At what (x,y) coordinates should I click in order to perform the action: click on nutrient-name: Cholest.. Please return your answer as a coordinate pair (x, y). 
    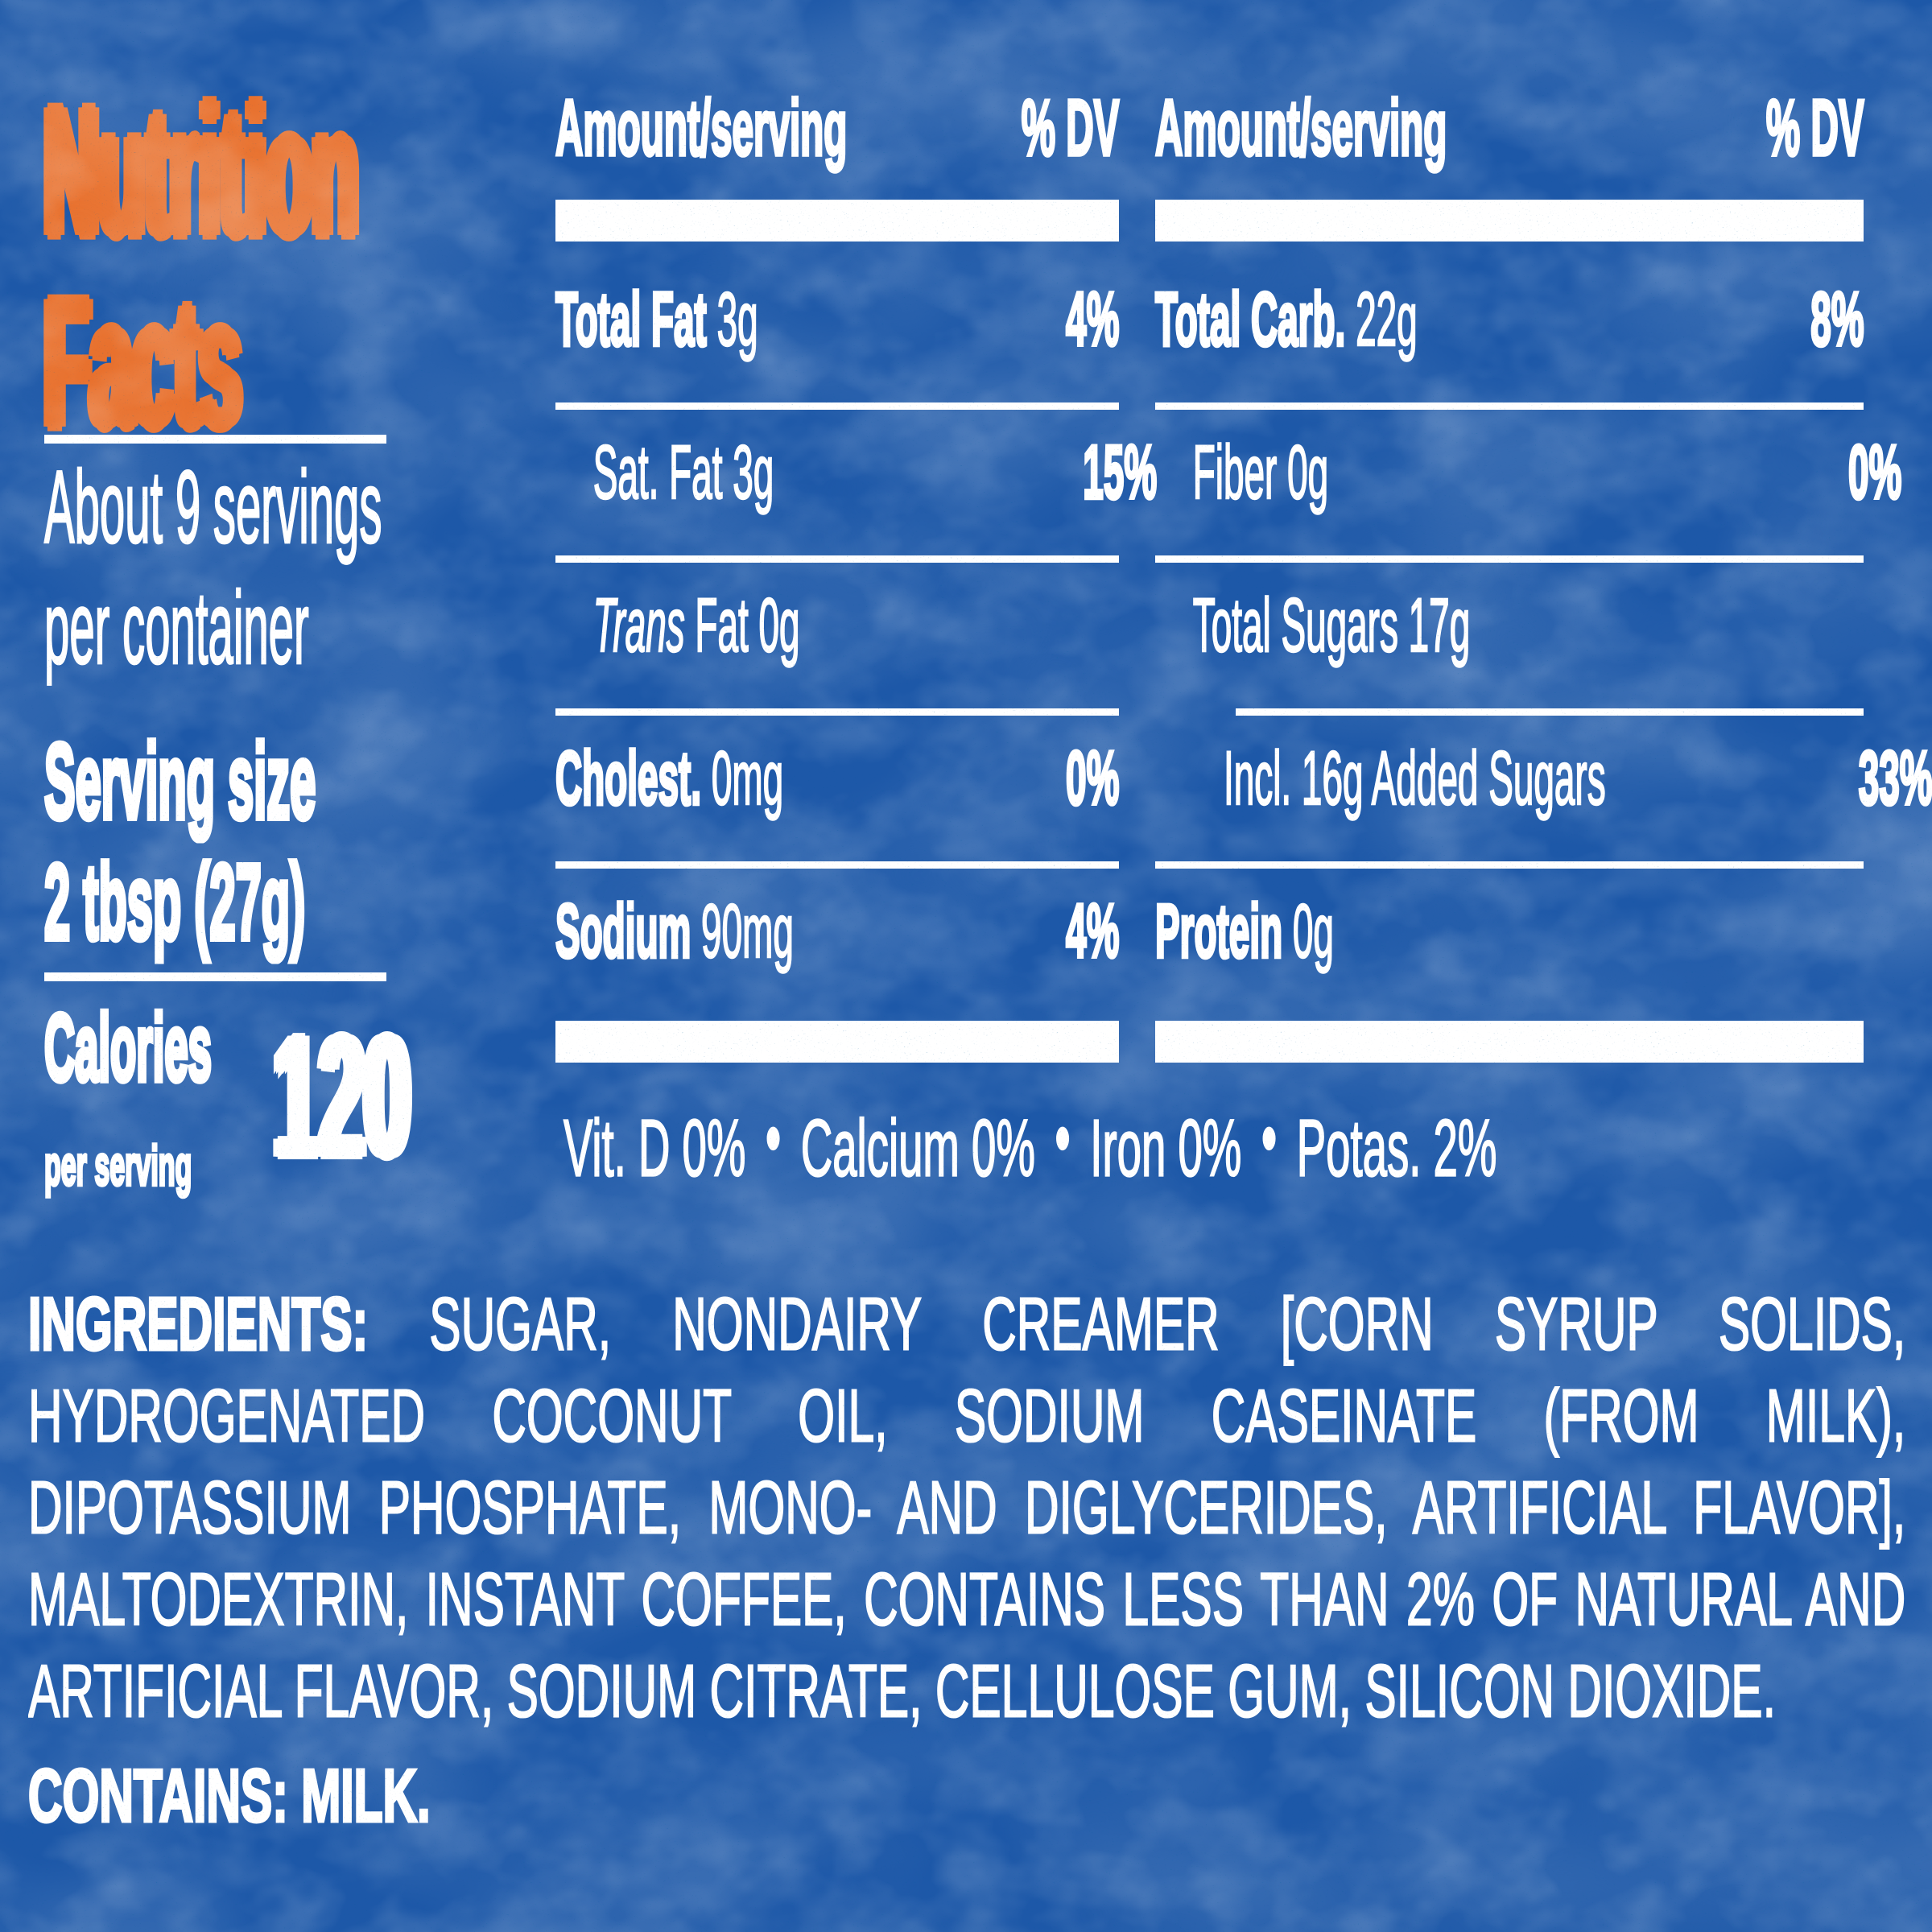
    Looking at the image, I should click on (628, 778).